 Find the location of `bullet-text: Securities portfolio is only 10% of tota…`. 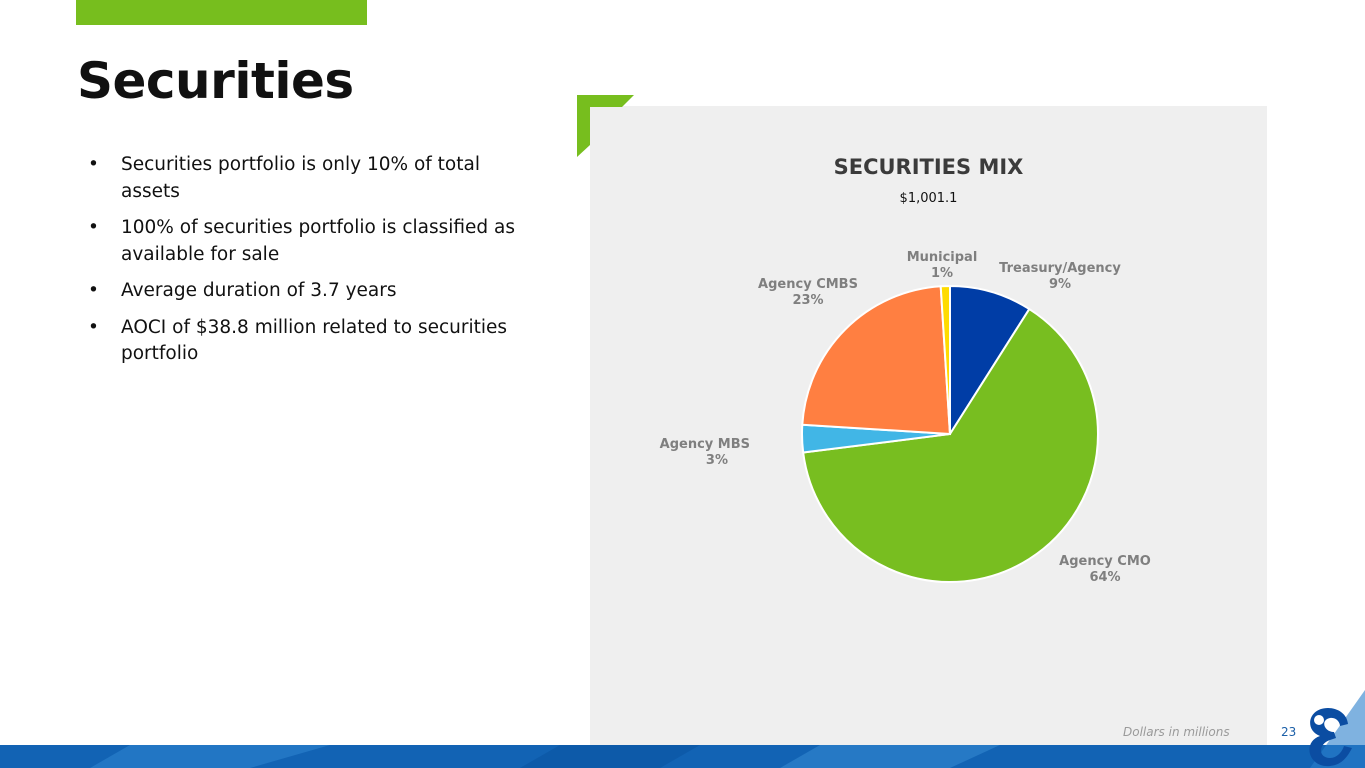

bullet-text: Securities portfolio is only 10% of tota… is located at coordinates (300, 178).